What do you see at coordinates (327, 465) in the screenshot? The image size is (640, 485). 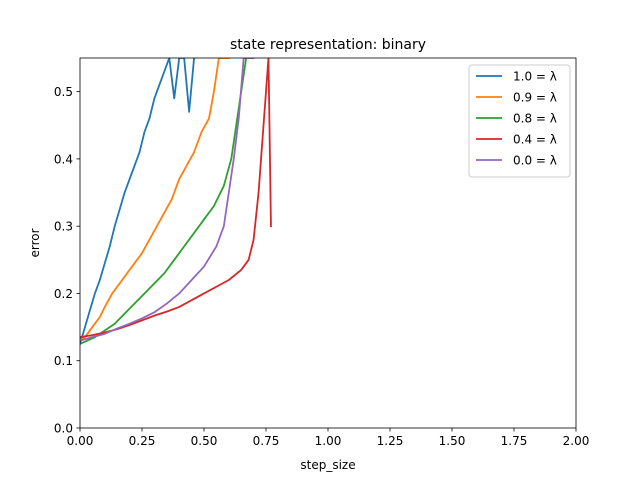 I see `x-axis-label: step_size` at bounding box center [327, 465].